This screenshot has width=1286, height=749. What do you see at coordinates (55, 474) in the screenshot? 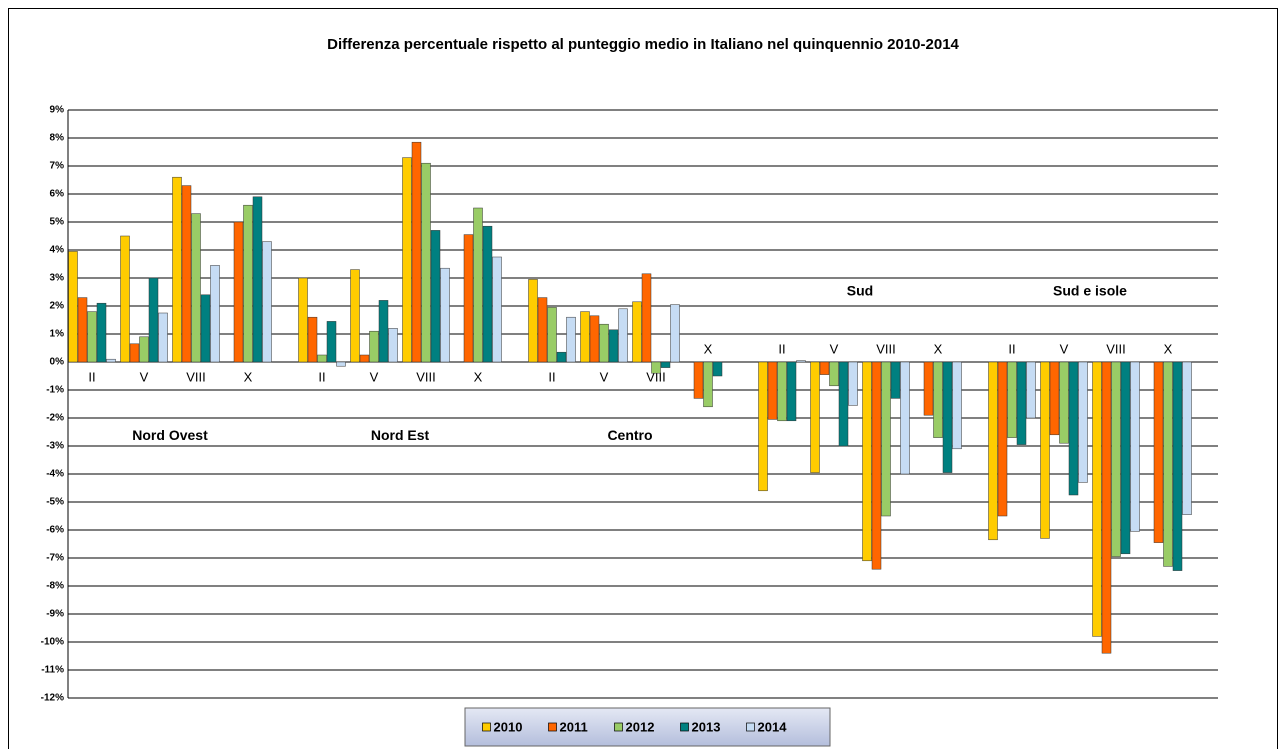
I see `y-tick-label: -4%` at bounding box center [55, 474].